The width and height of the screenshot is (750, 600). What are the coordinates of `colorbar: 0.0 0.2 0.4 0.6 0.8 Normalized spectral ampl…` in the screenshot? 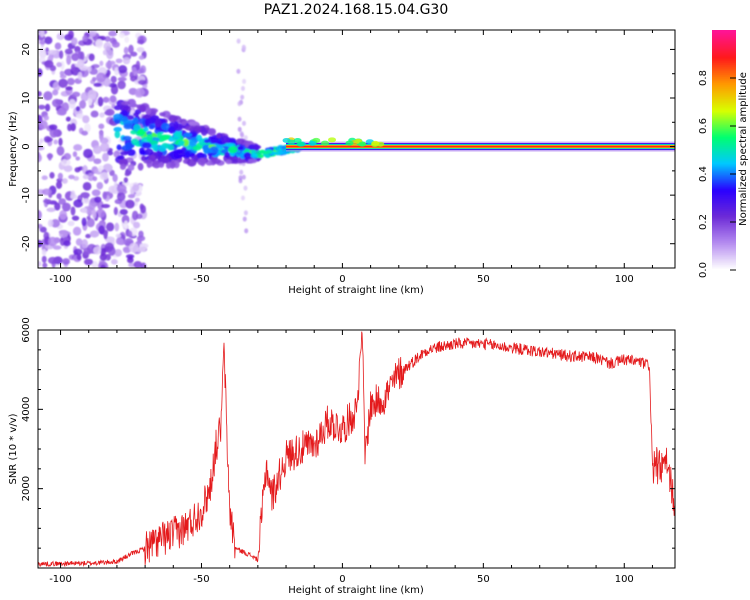 It's located at (723, 154).